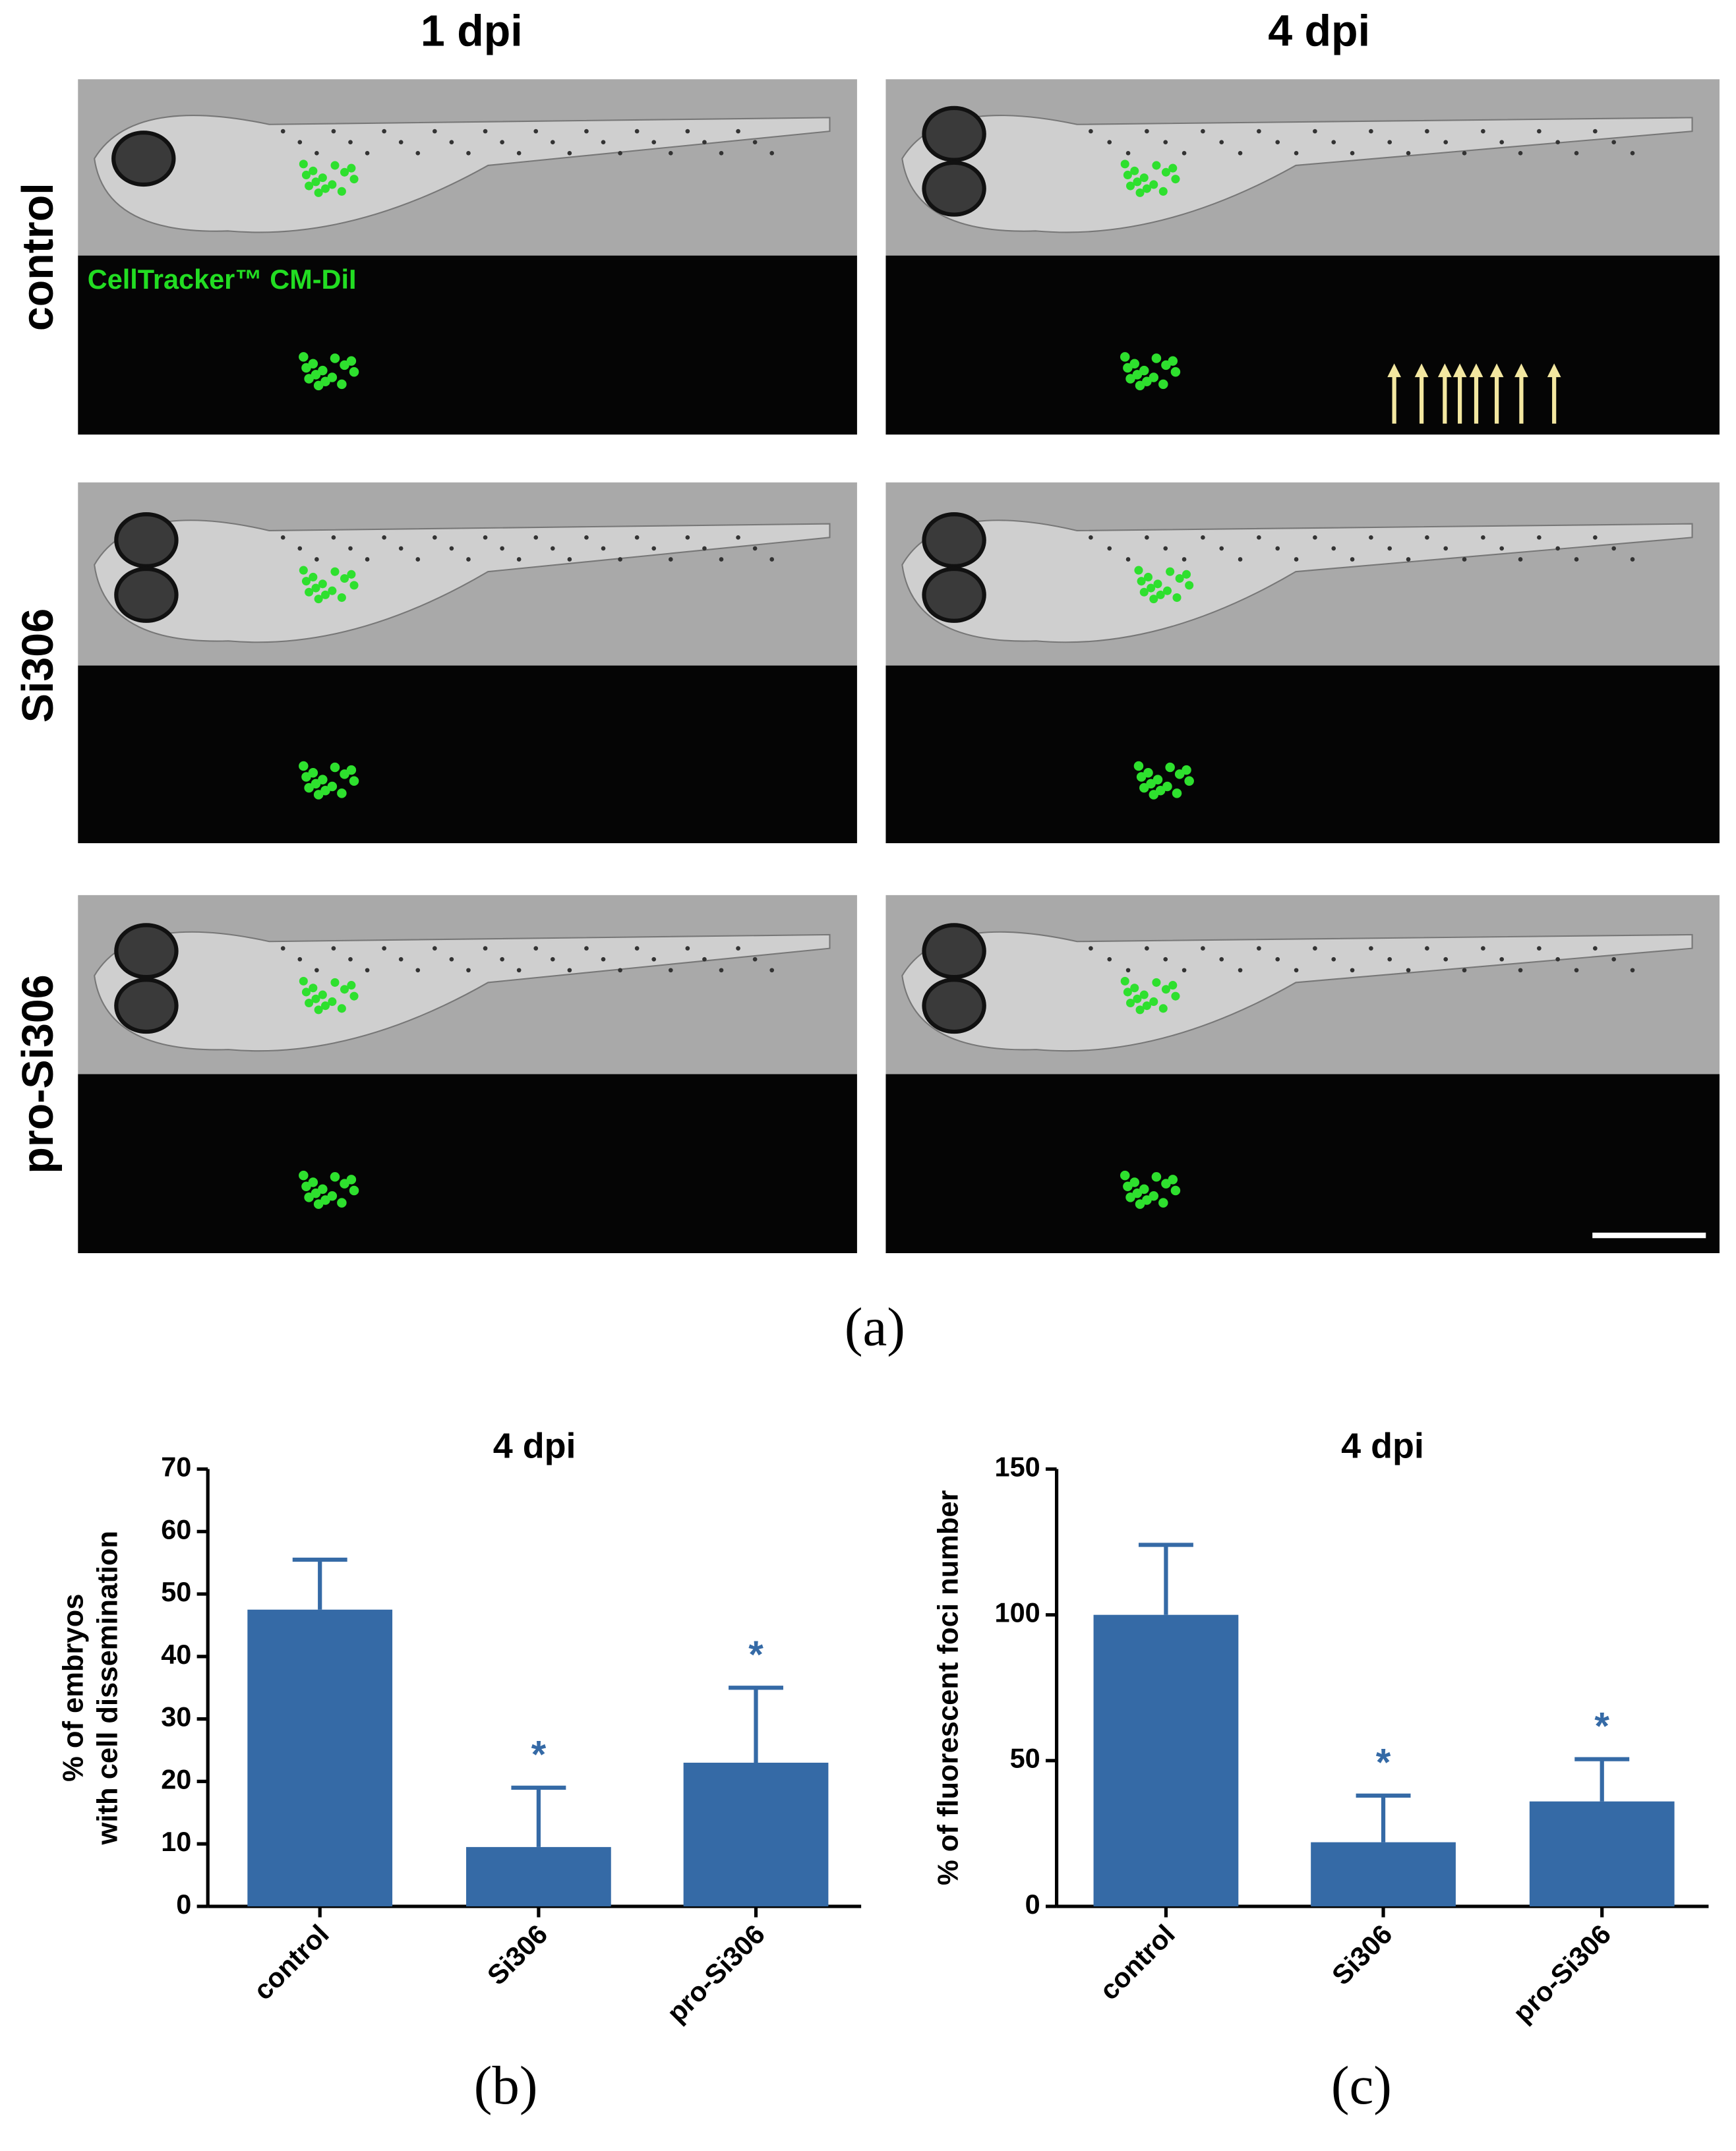  What do you see at coordinates (176, 1778) in the screenshot?
I see `y-tick-label: 20` at bounding box center [176, 1778].